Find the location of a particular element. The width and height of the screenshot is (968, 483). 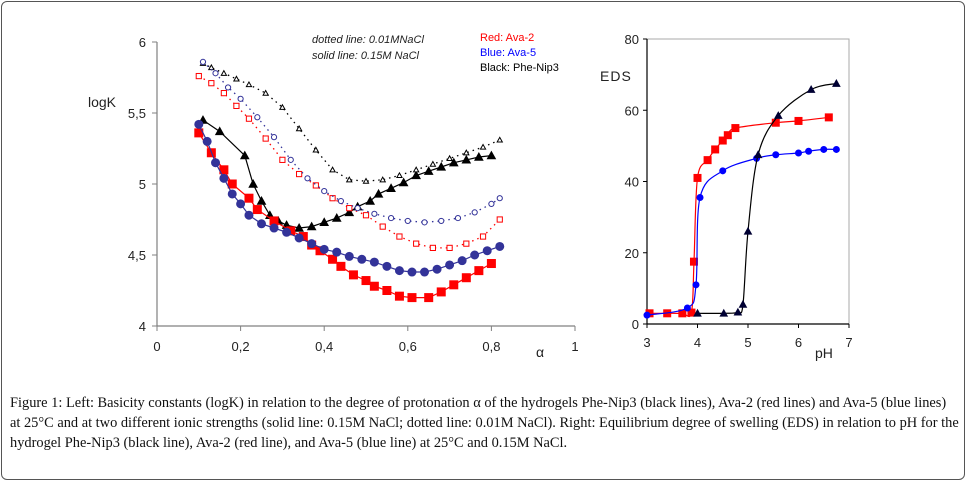

right-ytick-label: 20 is located at coordinates (632, 253).